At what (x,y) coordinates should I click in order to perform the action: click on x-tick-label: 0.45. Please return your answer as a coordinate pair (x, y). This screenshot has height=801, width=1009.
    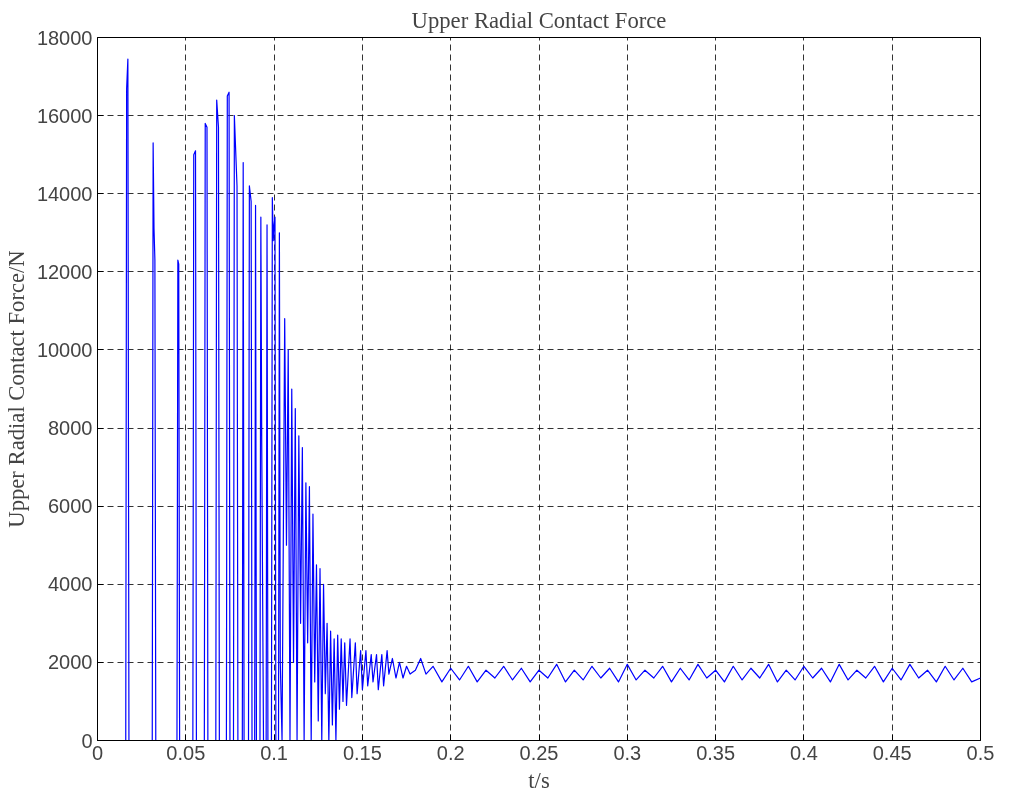
    Looking at the image, I should click on (892, 752).